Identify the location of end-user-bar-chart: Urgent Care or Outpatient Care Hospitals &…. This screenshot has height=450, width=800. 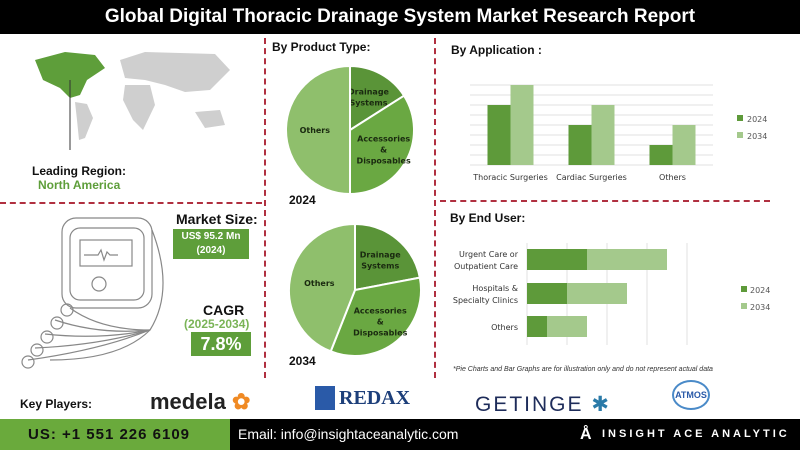
(611, 294).